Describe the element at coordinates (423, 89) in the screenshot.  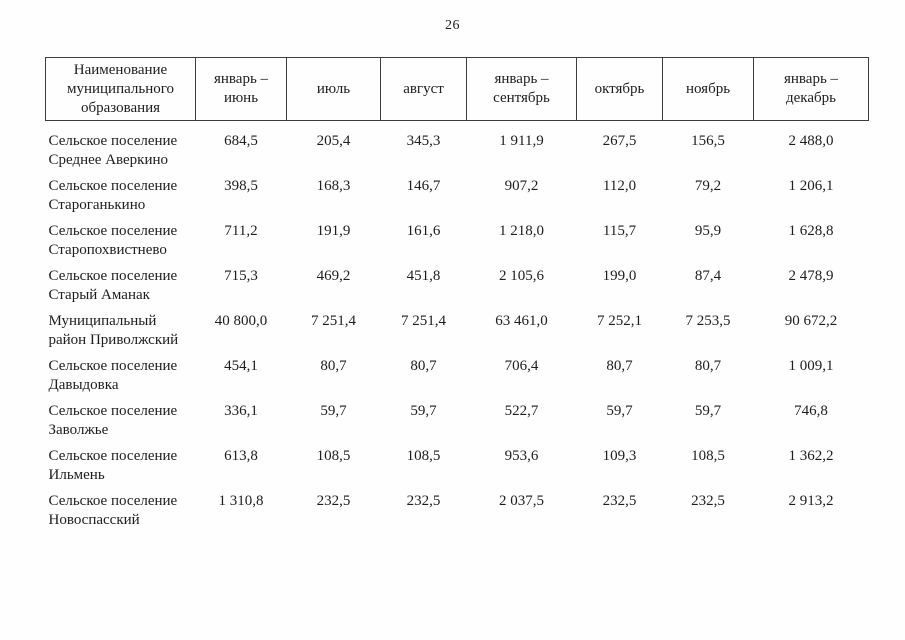
I see `header-aug: август` at that location.